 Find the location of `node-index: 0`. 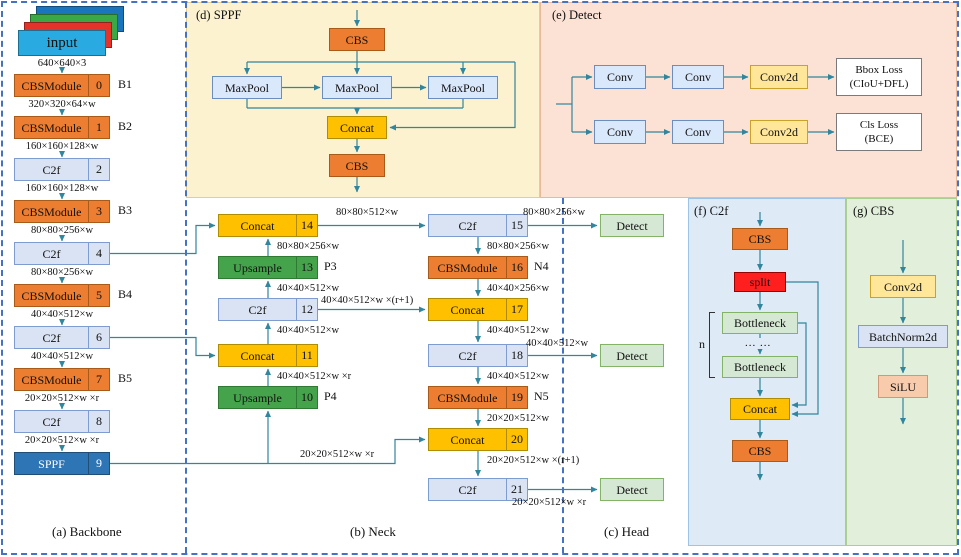

node-index: 0 is located at coordinates (98, 85).